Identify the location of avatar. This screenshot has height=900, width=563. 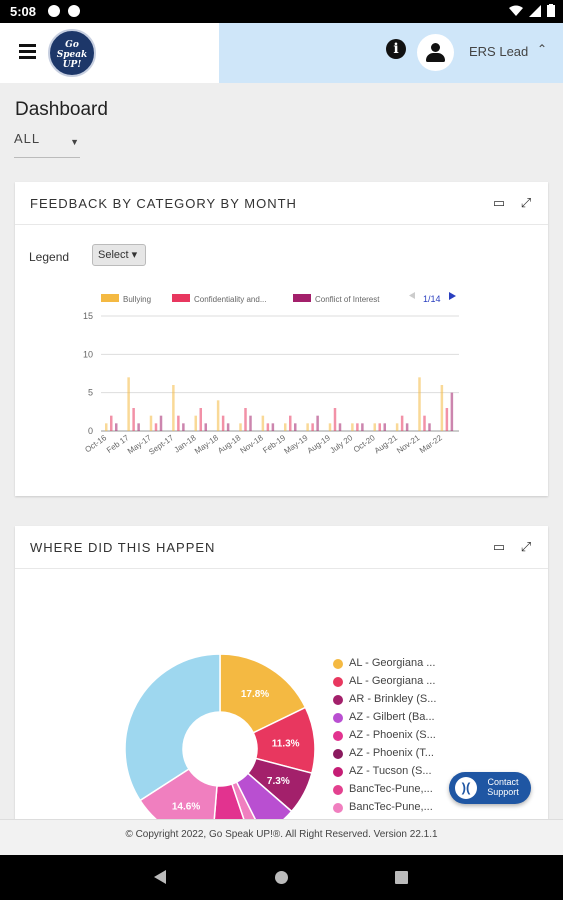
(435, 52).